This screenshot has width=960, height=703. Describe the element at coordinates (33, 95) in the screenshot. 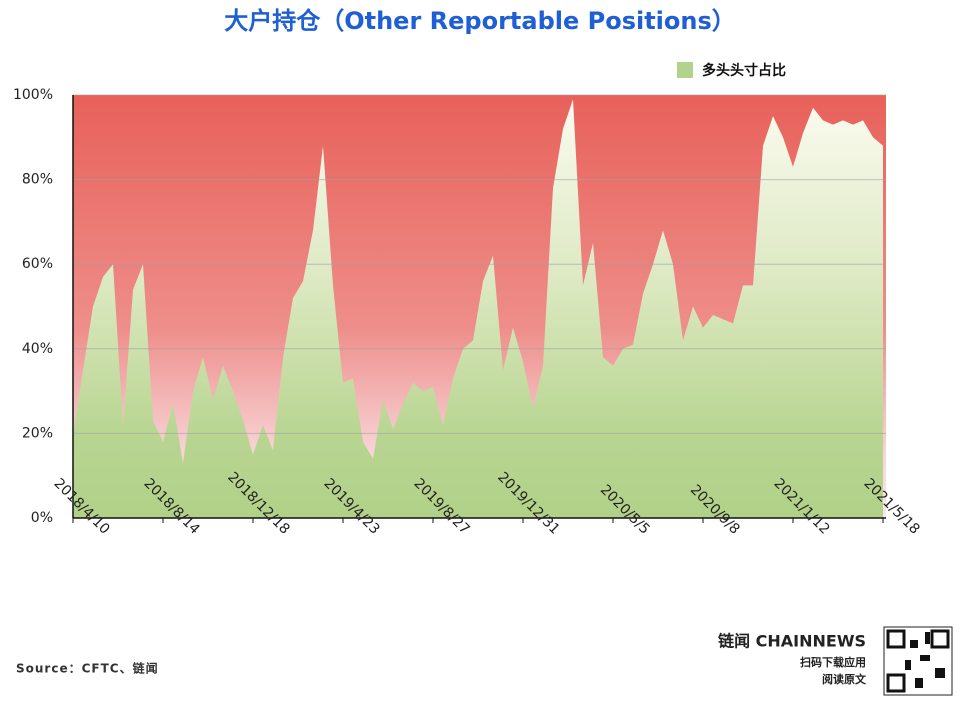

I see `y-tick-label: 100%` at that location.